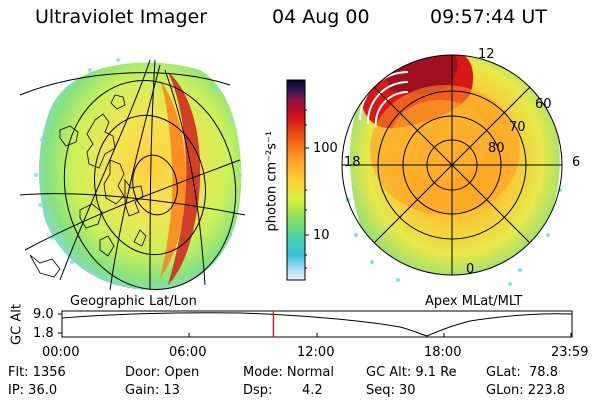 The image size is (600, 400). What do you see at coordinates (321, 17) in the screenshot?
I see `date-label: 04 Aug 00` at bounding box center [321, 17].